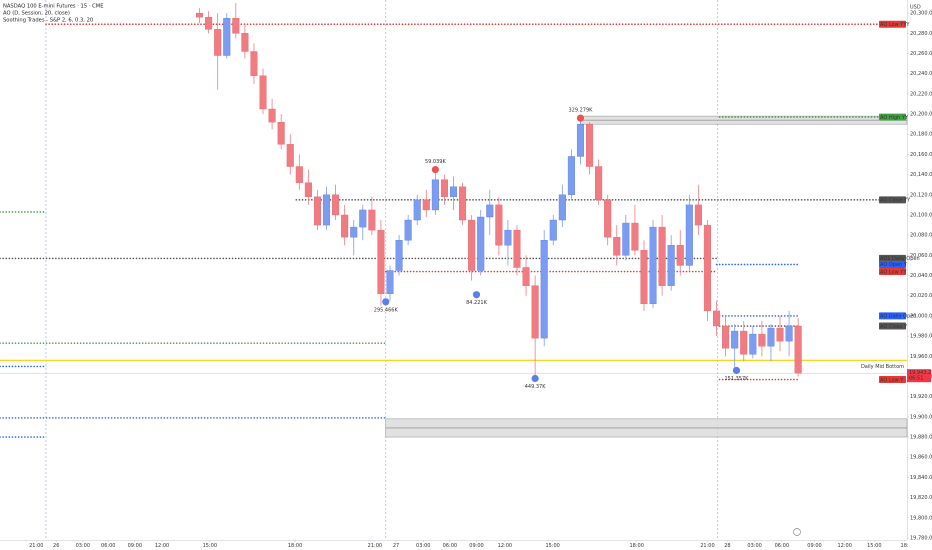 The width and height of the screenshot is (932, 550). Describe the element at coordinates (727, 546) in the screenshot. I see `x-tick-label: 28` at that location.